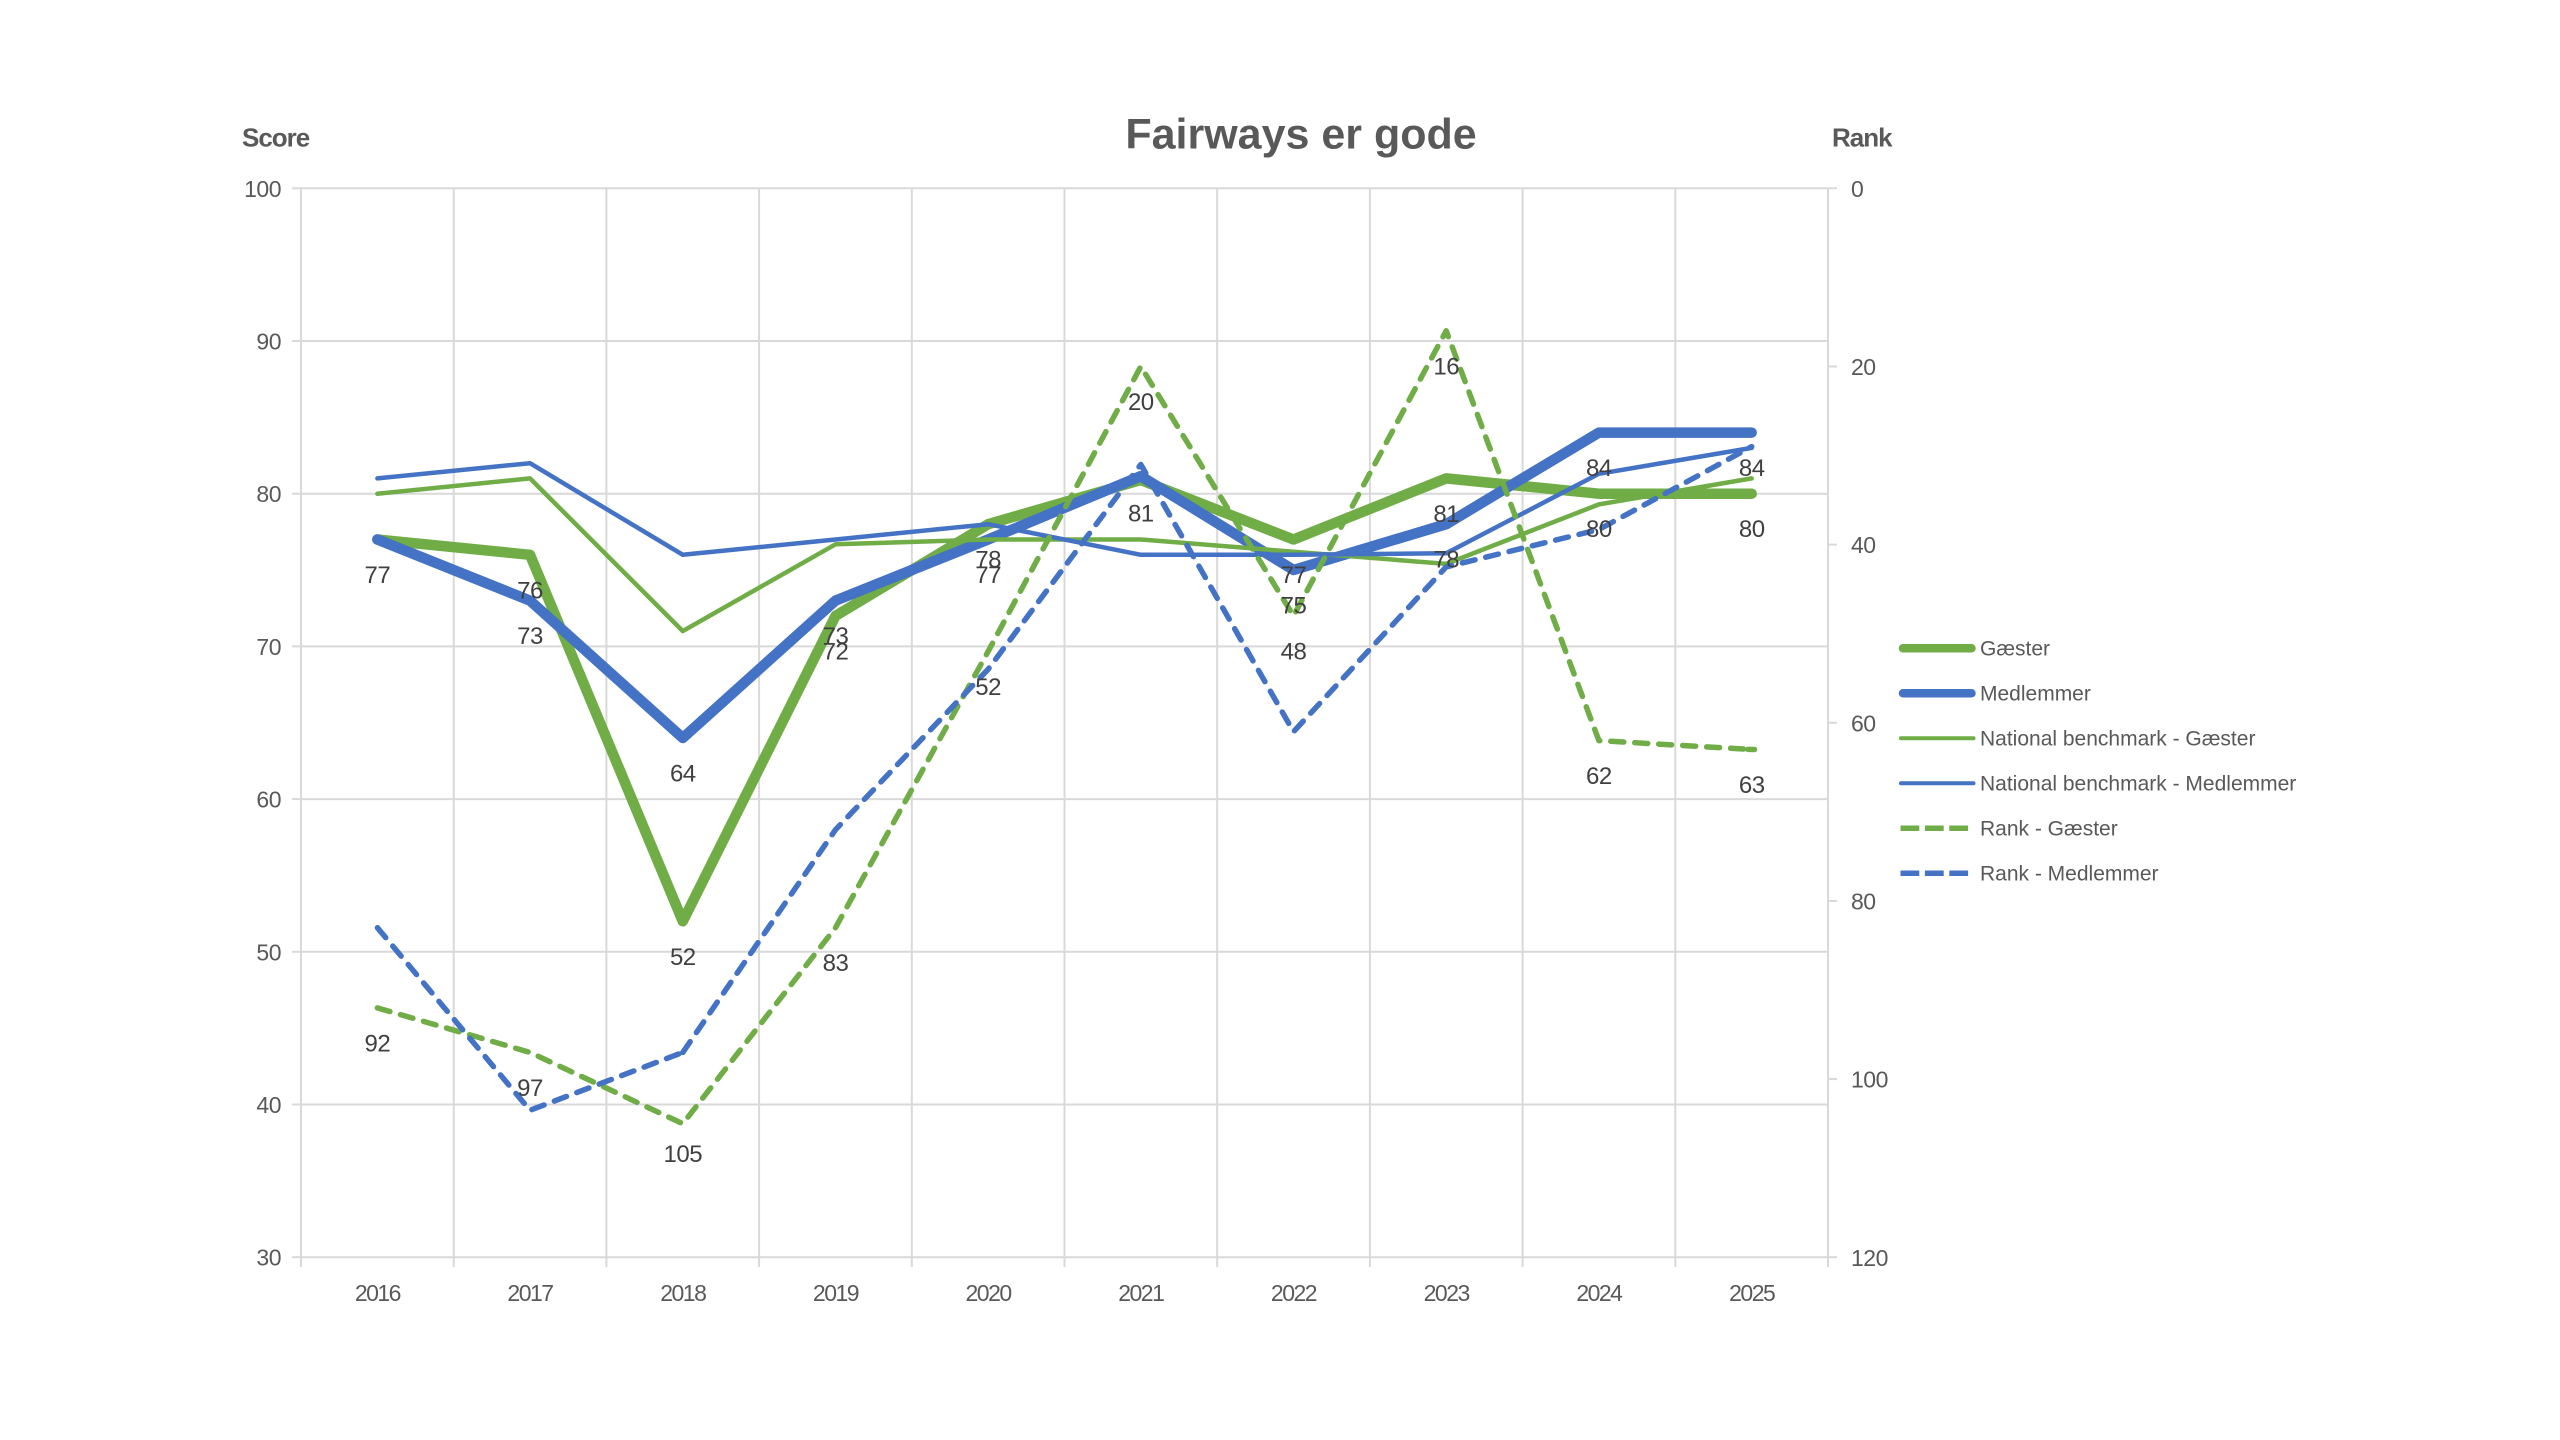 The image size is (2560, 1440). What do you see at coordinates (1752, 785) in the screenshot?
I see `svg-text: 63` at bounding box center [1752, 785].